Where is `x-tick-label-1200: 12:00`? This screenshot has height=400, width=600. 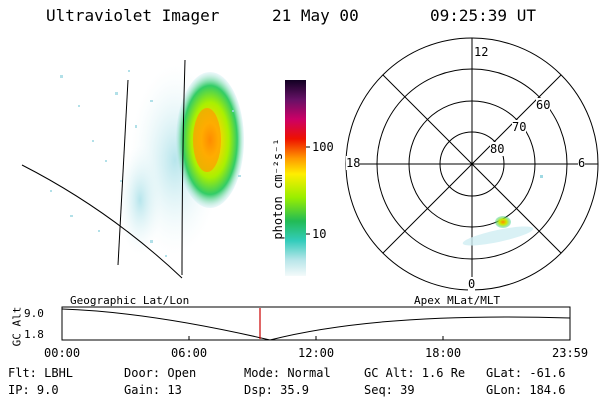
x-tick-label-1200: 12:00 is located at coordinates (316, 353).